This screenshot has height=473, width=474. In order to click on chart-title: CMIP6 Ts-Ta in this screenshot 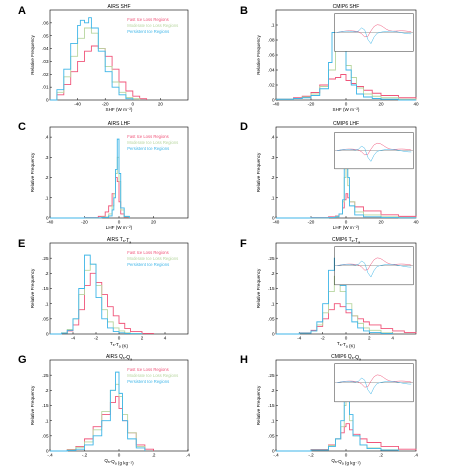, I will do `click(346, 240)`.